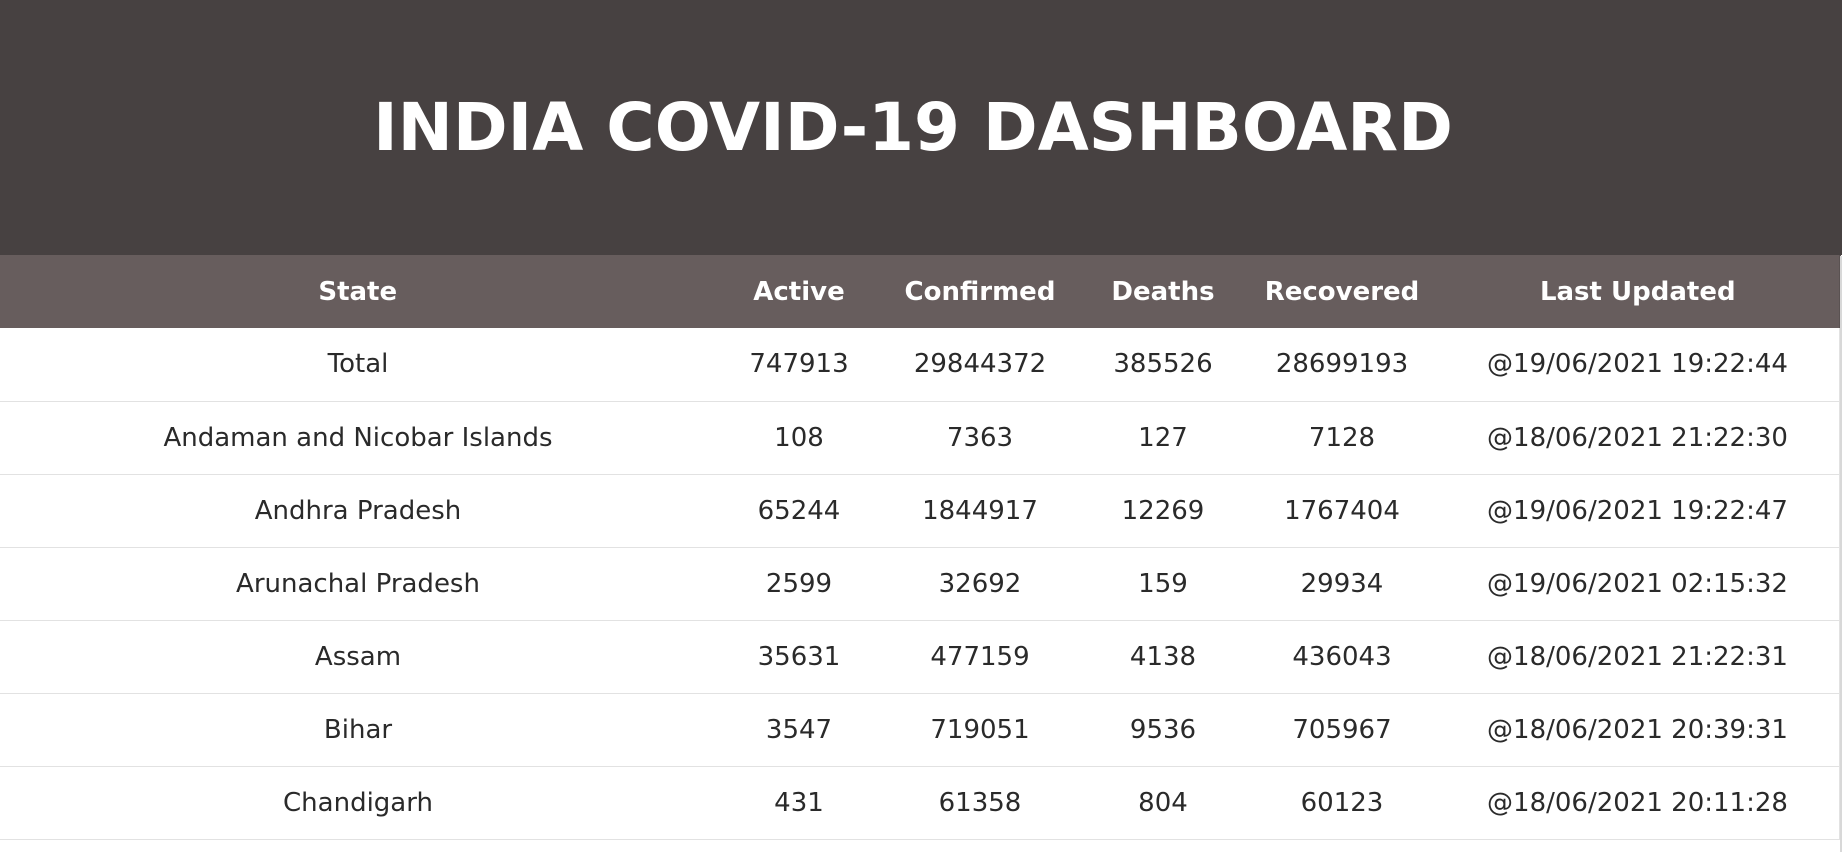  I want to click on cell-last-updated: @18/06/2021 20:39:31, so click(1638, 729).